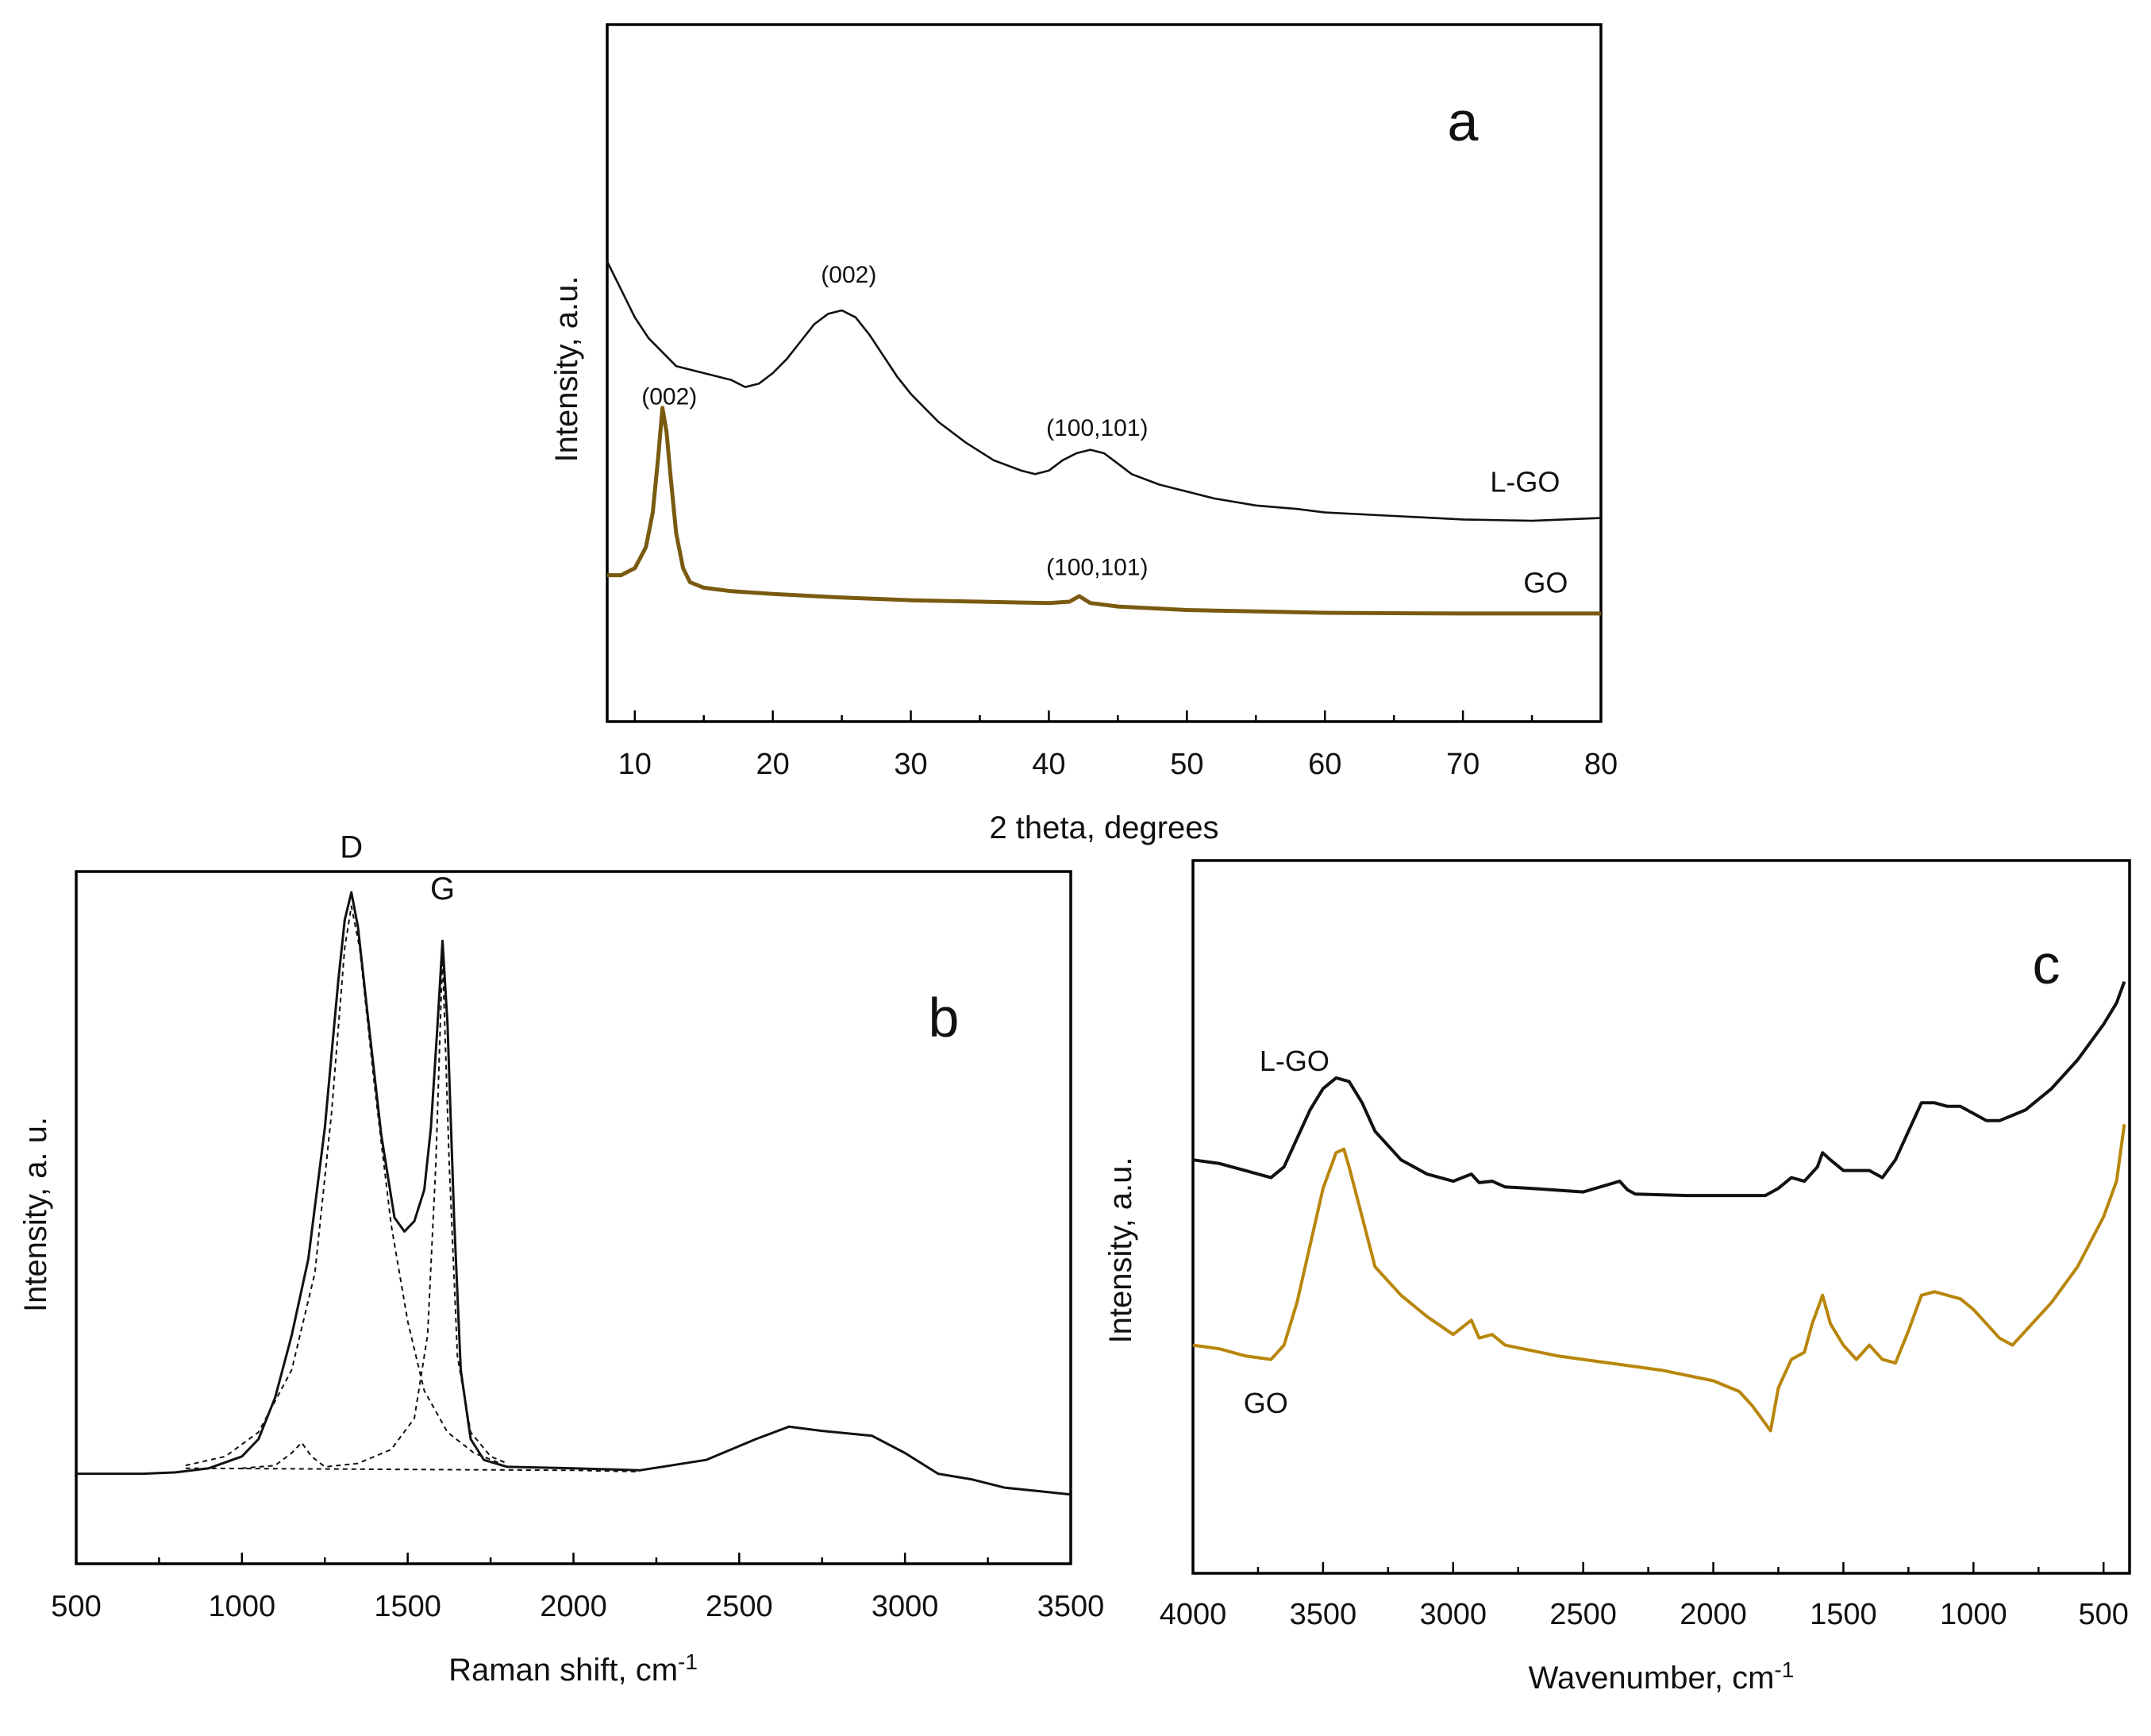 This screenshot has height=1736, width=2151. What do you see at coordinates (1193, 1614) in the screenshot?
I see `panel-c-x-tick-label: 4000` at bounding box center [1193, 1614].